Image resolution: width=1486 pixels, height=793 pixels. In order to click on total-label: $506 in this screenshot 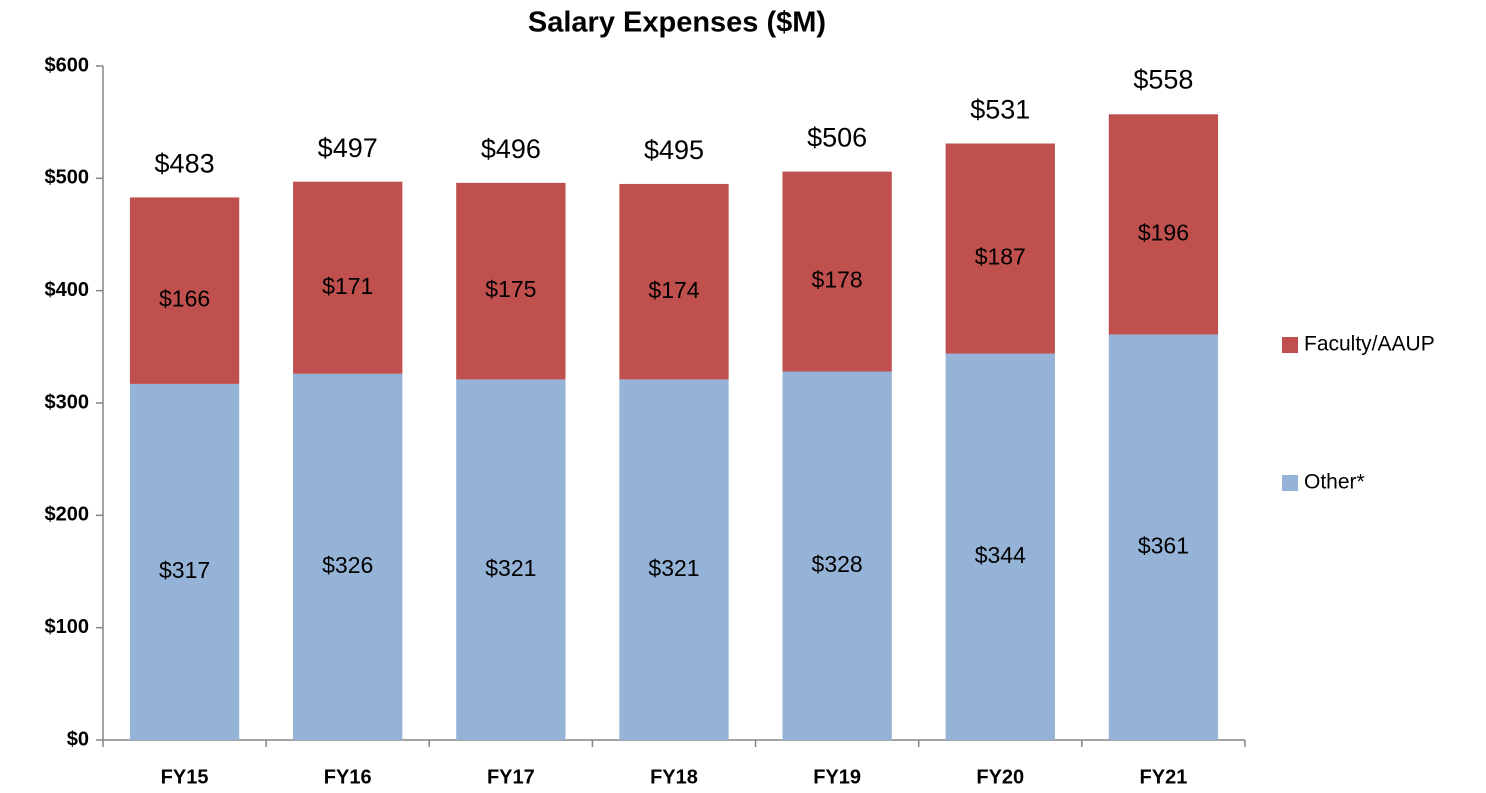, I will do `click(837, 138)`.